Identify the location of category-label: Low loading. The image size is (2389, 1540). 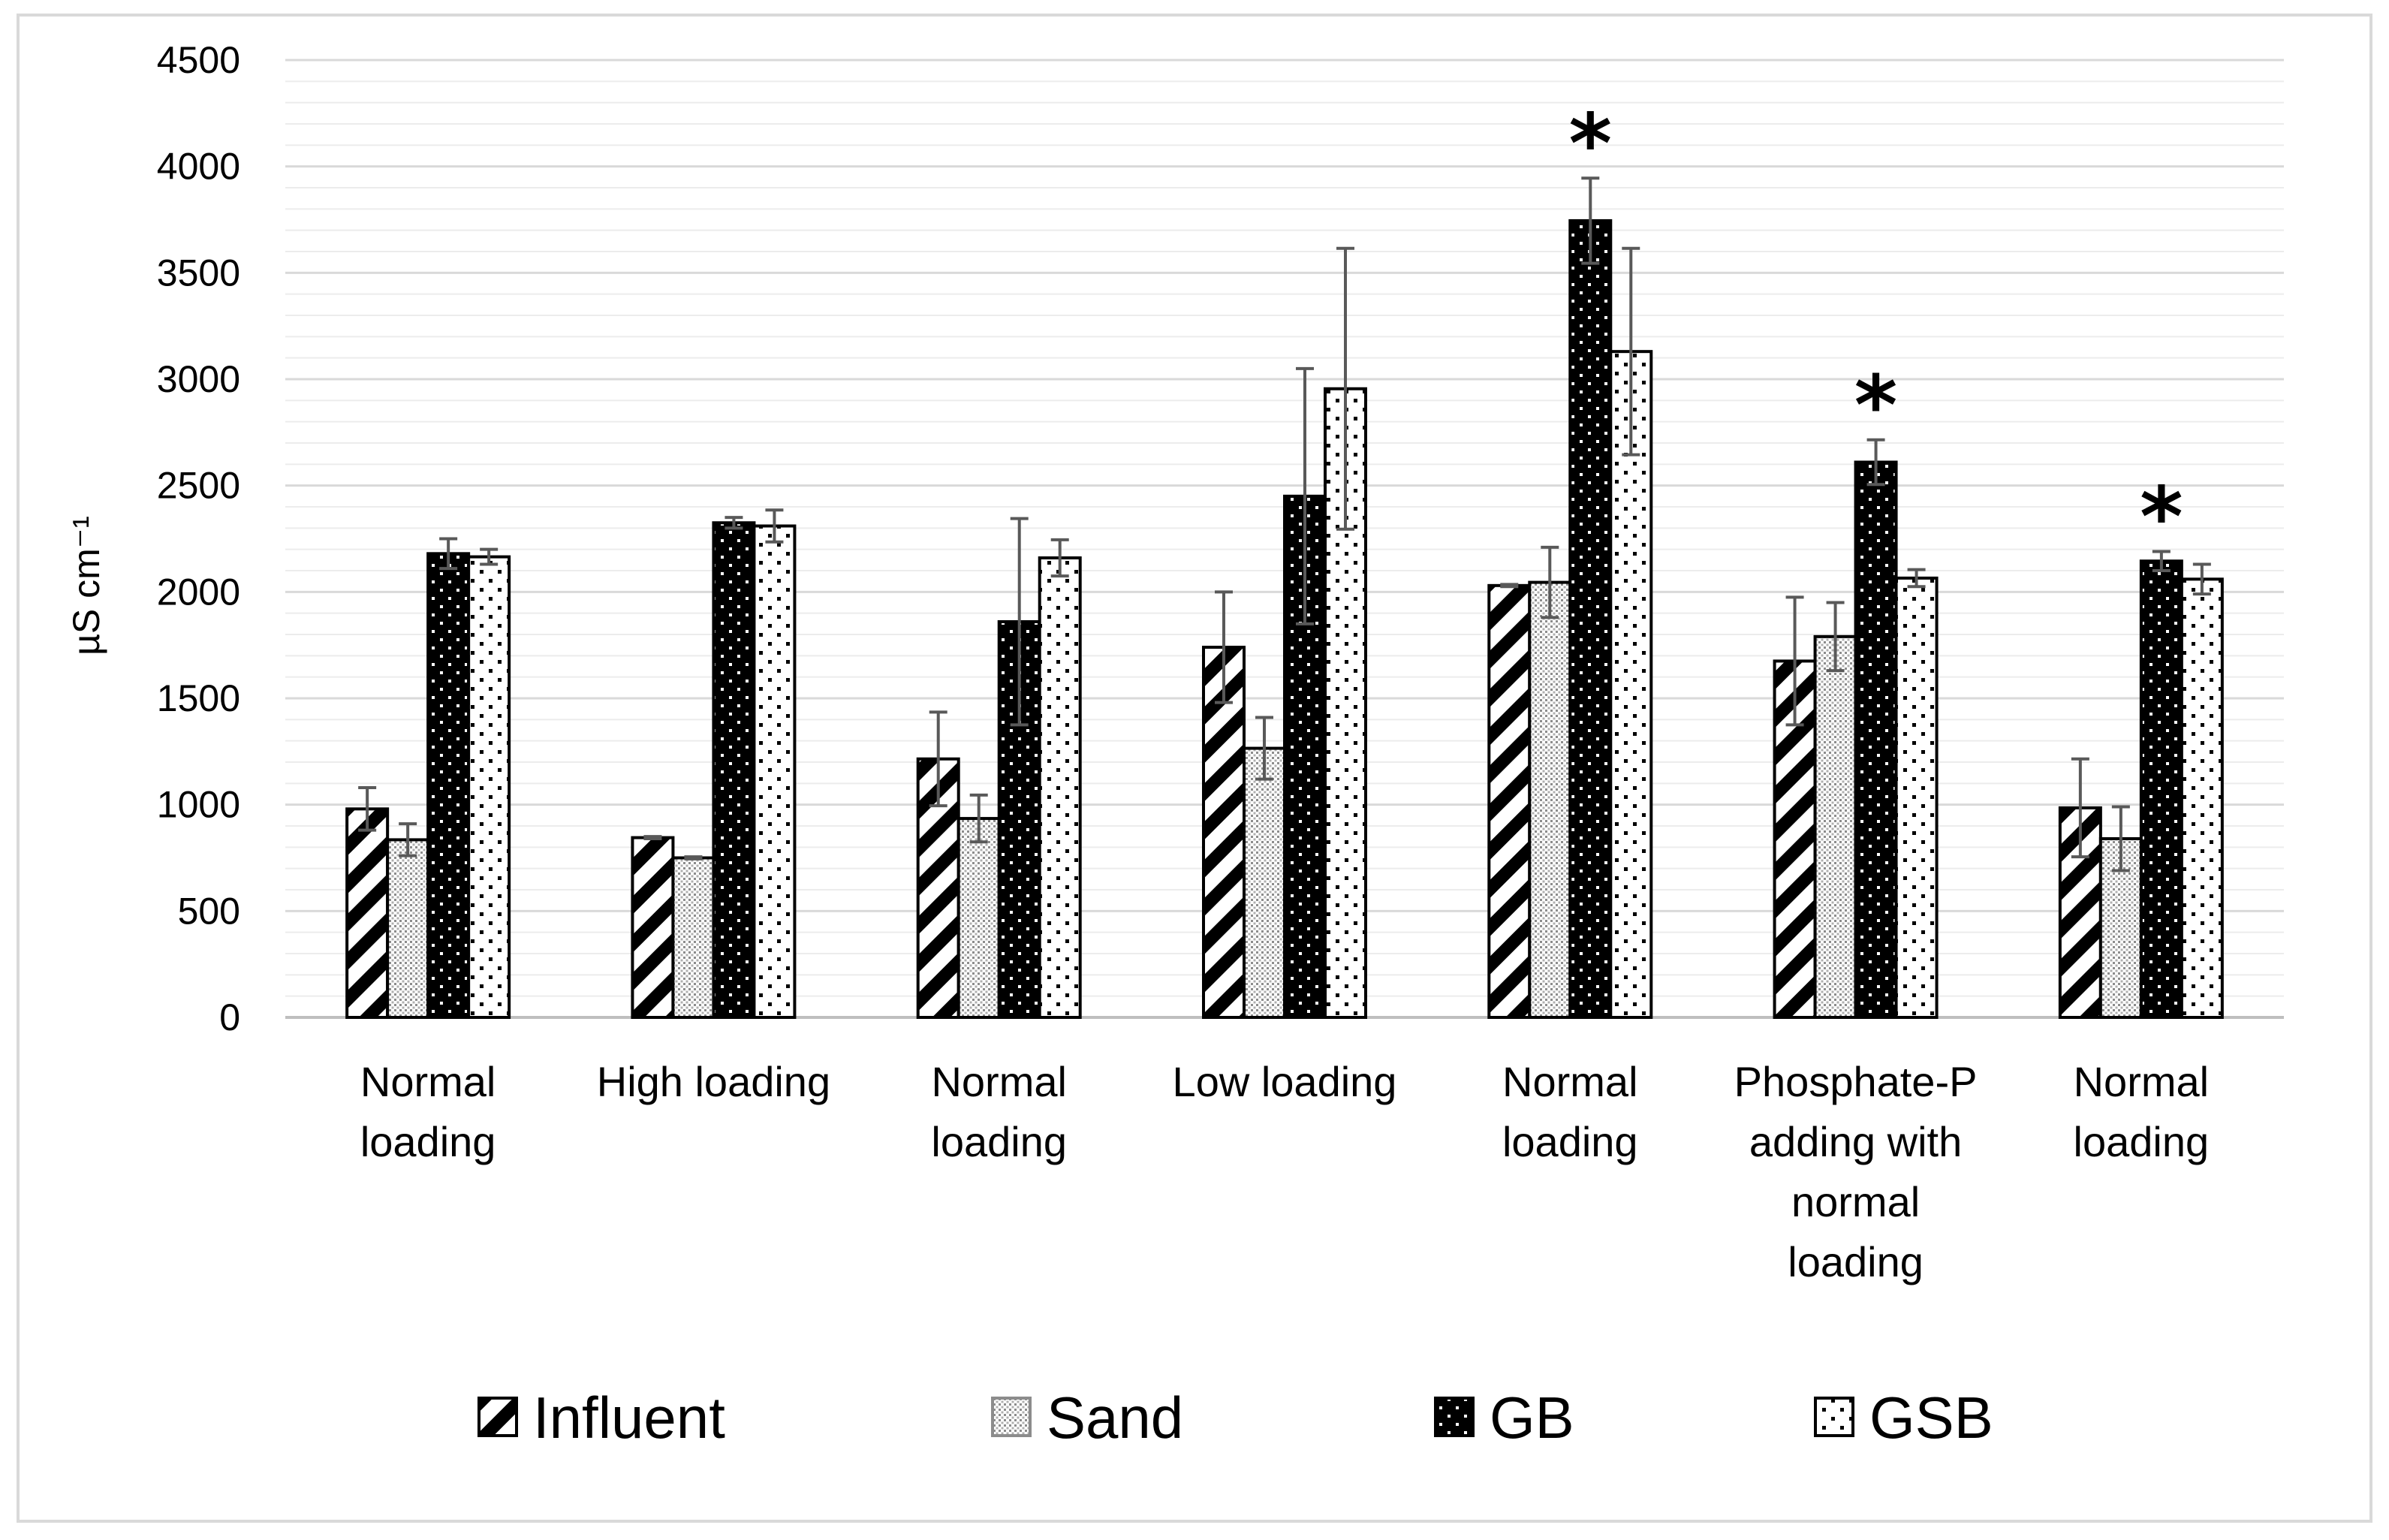
(1285, 1081).